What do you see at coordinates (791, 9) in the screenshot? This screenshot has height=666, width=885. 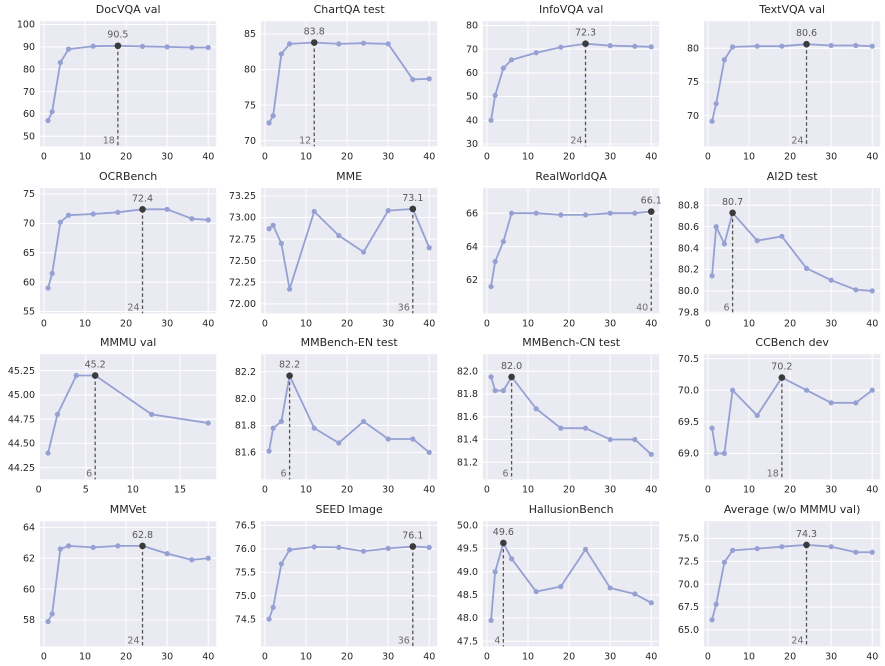 I see `chart-title: TextVQA val` at bounding box center [791, 9].